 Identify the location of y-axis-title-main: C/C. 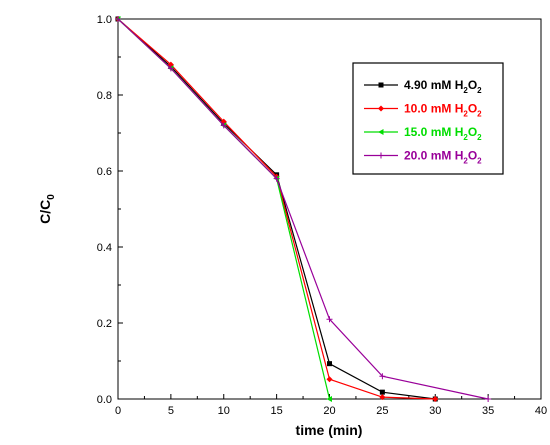
(45, 212).